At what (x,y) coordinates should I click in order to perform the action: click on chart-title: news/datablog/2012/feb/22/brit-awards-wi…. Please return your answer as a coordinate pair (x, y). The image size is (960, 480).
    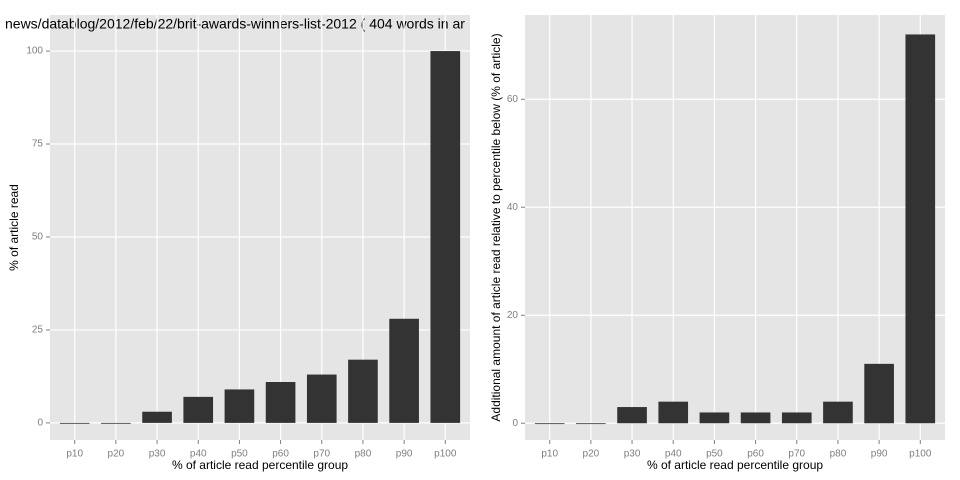
    Looking at the image, I should click on (235, 24).